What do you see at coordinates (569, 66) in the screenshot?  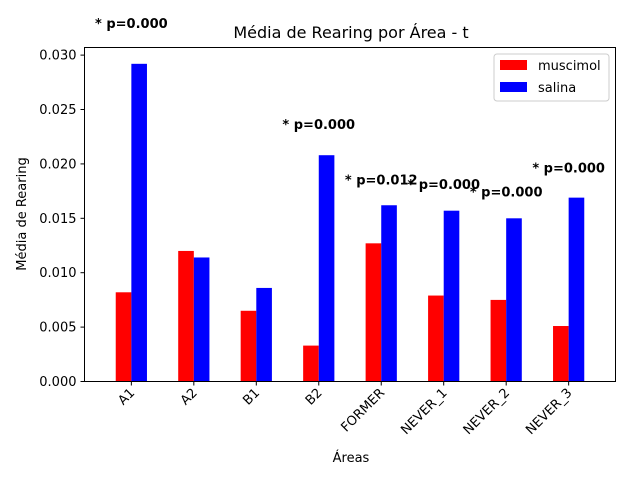 I see `legend-label-muscimol: muscimol` at bounding box center [569, 66].